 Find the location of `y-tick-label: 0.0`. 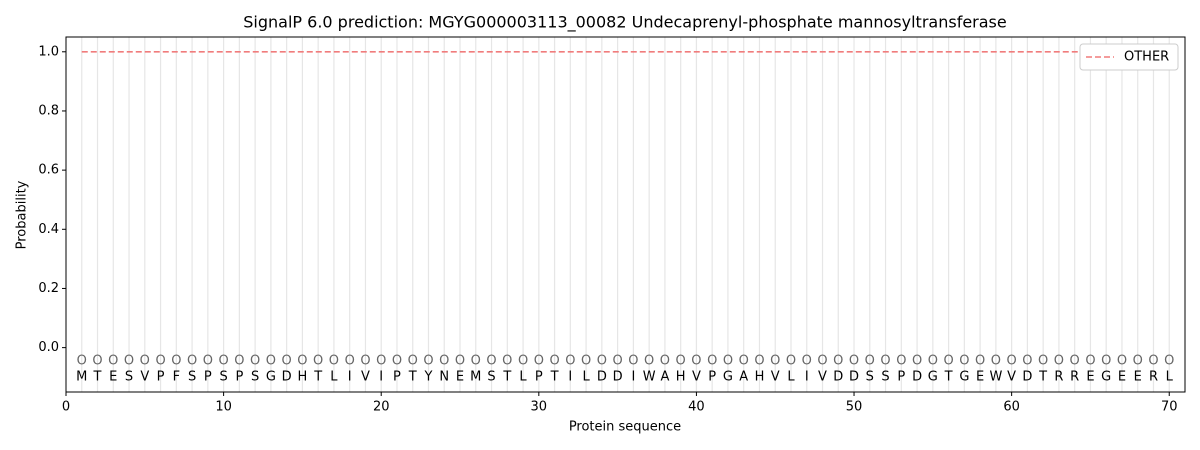

y-tick-label: 0.0 is located at coordinates (48, 347).